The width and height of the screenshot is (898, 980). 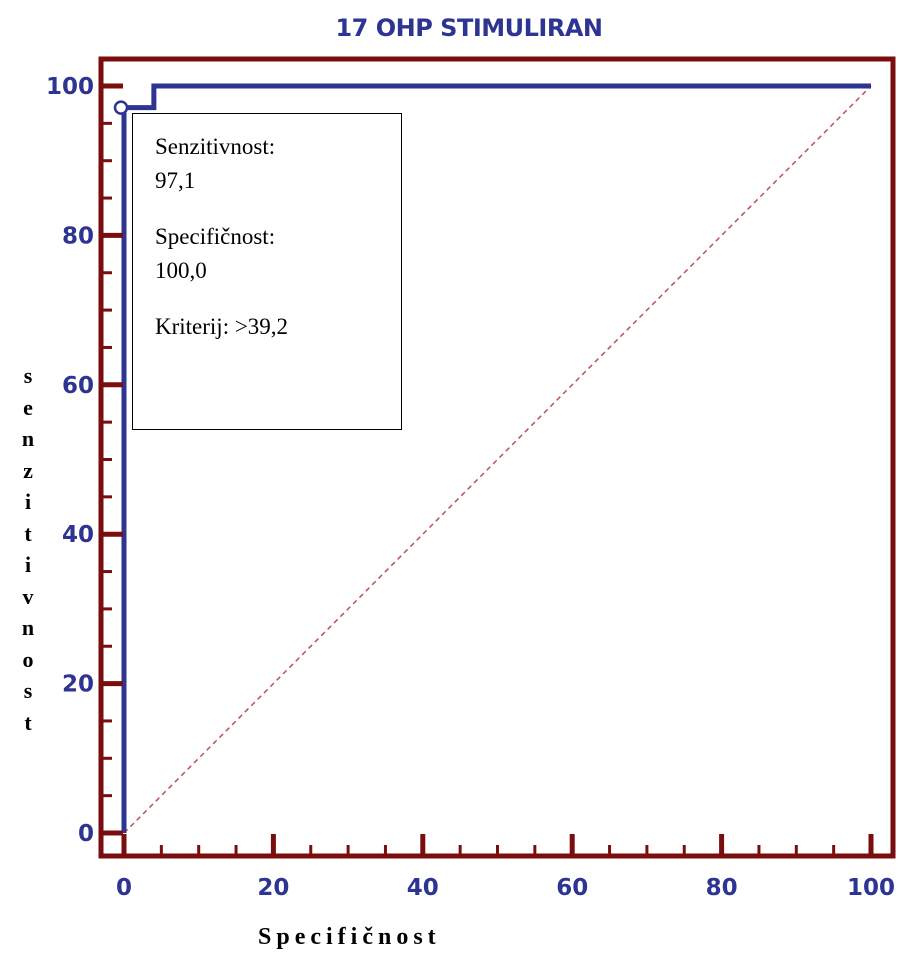 What do you see at coordinates (124, 888) in the screenshot?
I see `x-tick-label: 0` at bounding box center [124, 888].